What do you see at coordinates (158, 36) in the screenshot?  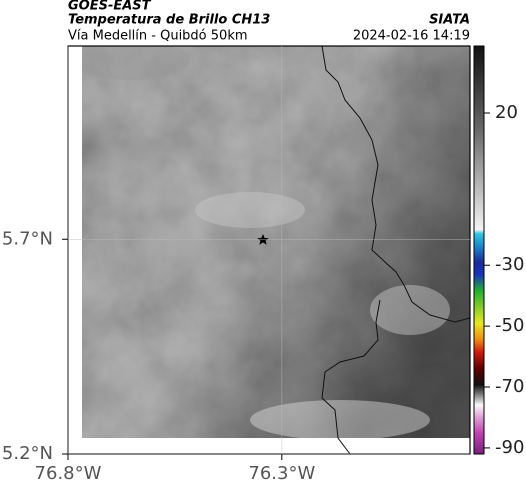 I see `subtitle: Vía Medellín - Quibdó 50km` at bounding box center [158, 36].